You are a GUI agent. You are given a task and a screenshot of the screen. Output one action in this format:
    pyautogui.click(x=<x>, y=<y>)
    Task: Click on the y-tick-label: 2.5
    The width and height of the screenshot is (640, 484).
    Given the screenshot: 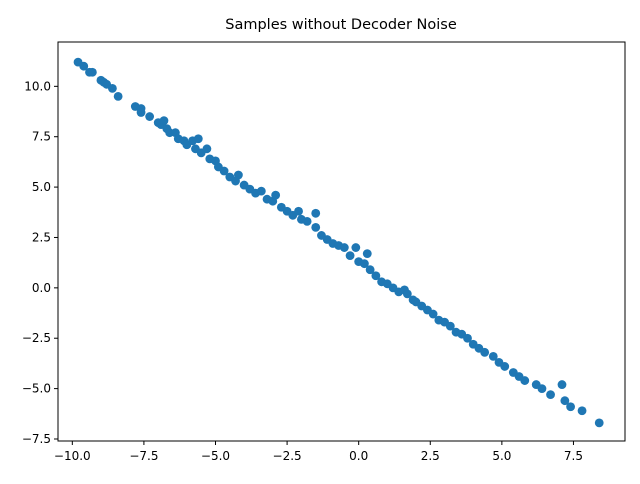 What is the action you would take?
    pyautogui.click(x=41, y=237)
    